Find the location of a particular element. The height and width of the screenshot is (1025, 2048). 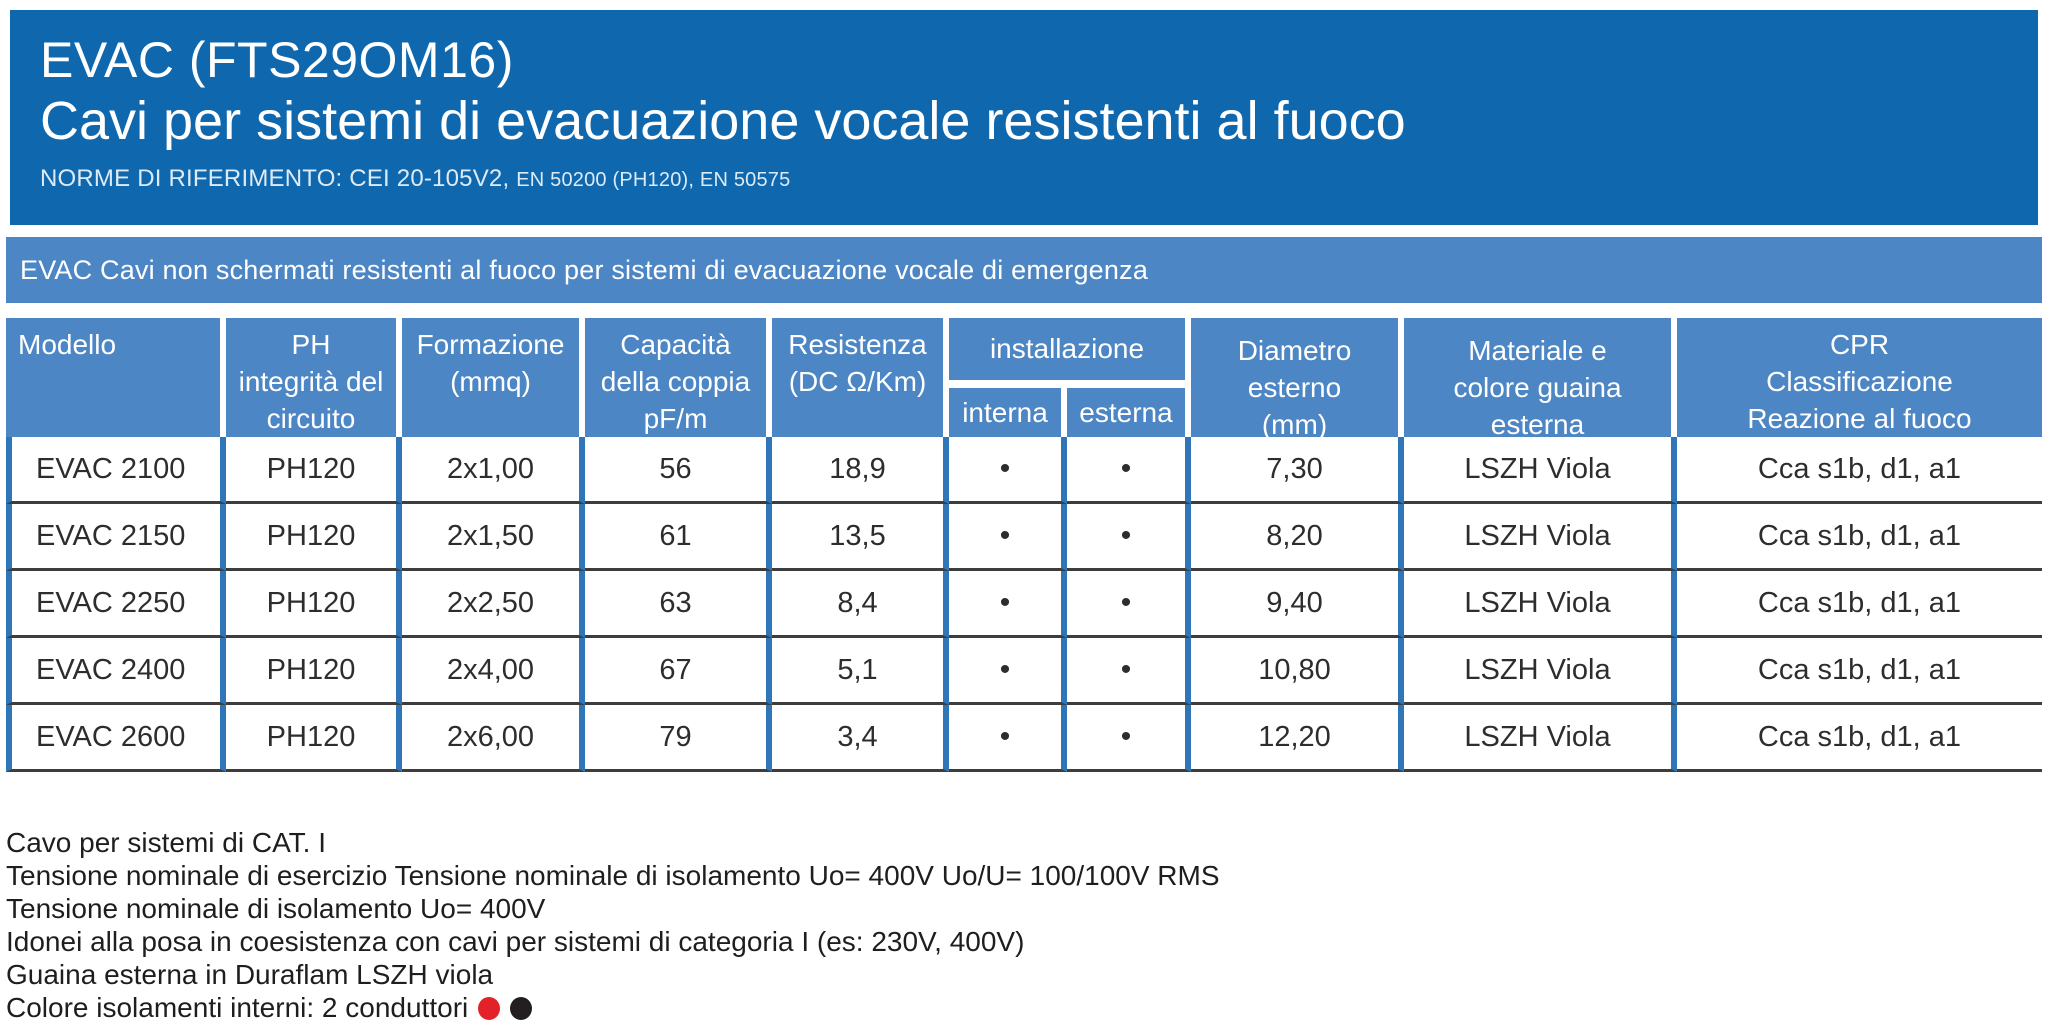

red-conductor-dot is located at coordinates (489, 1008).